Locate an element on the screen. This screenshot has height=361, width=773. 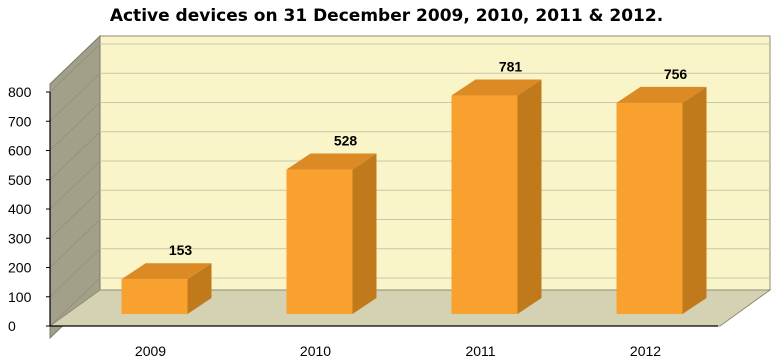
y-tick-label: 600 is located at coordinates (20, 151).